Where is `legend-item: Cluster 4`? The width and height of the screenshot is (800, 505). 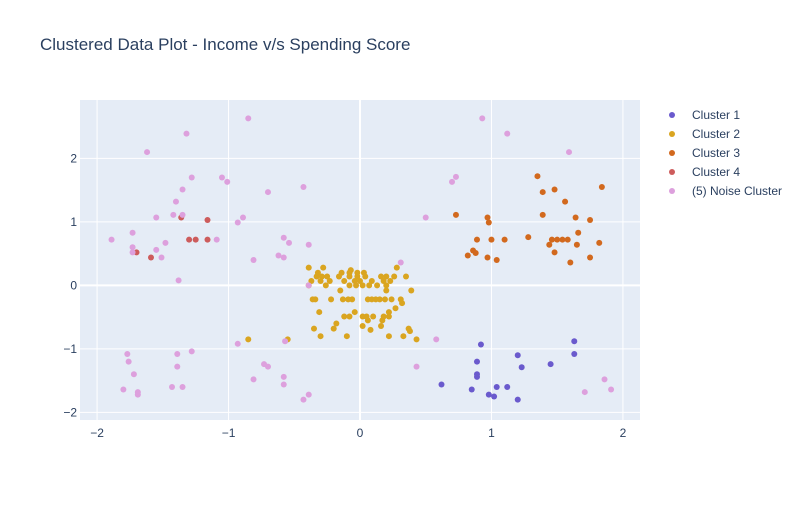 legend-item: Cluster 4 is located at coordinates (704, 172).